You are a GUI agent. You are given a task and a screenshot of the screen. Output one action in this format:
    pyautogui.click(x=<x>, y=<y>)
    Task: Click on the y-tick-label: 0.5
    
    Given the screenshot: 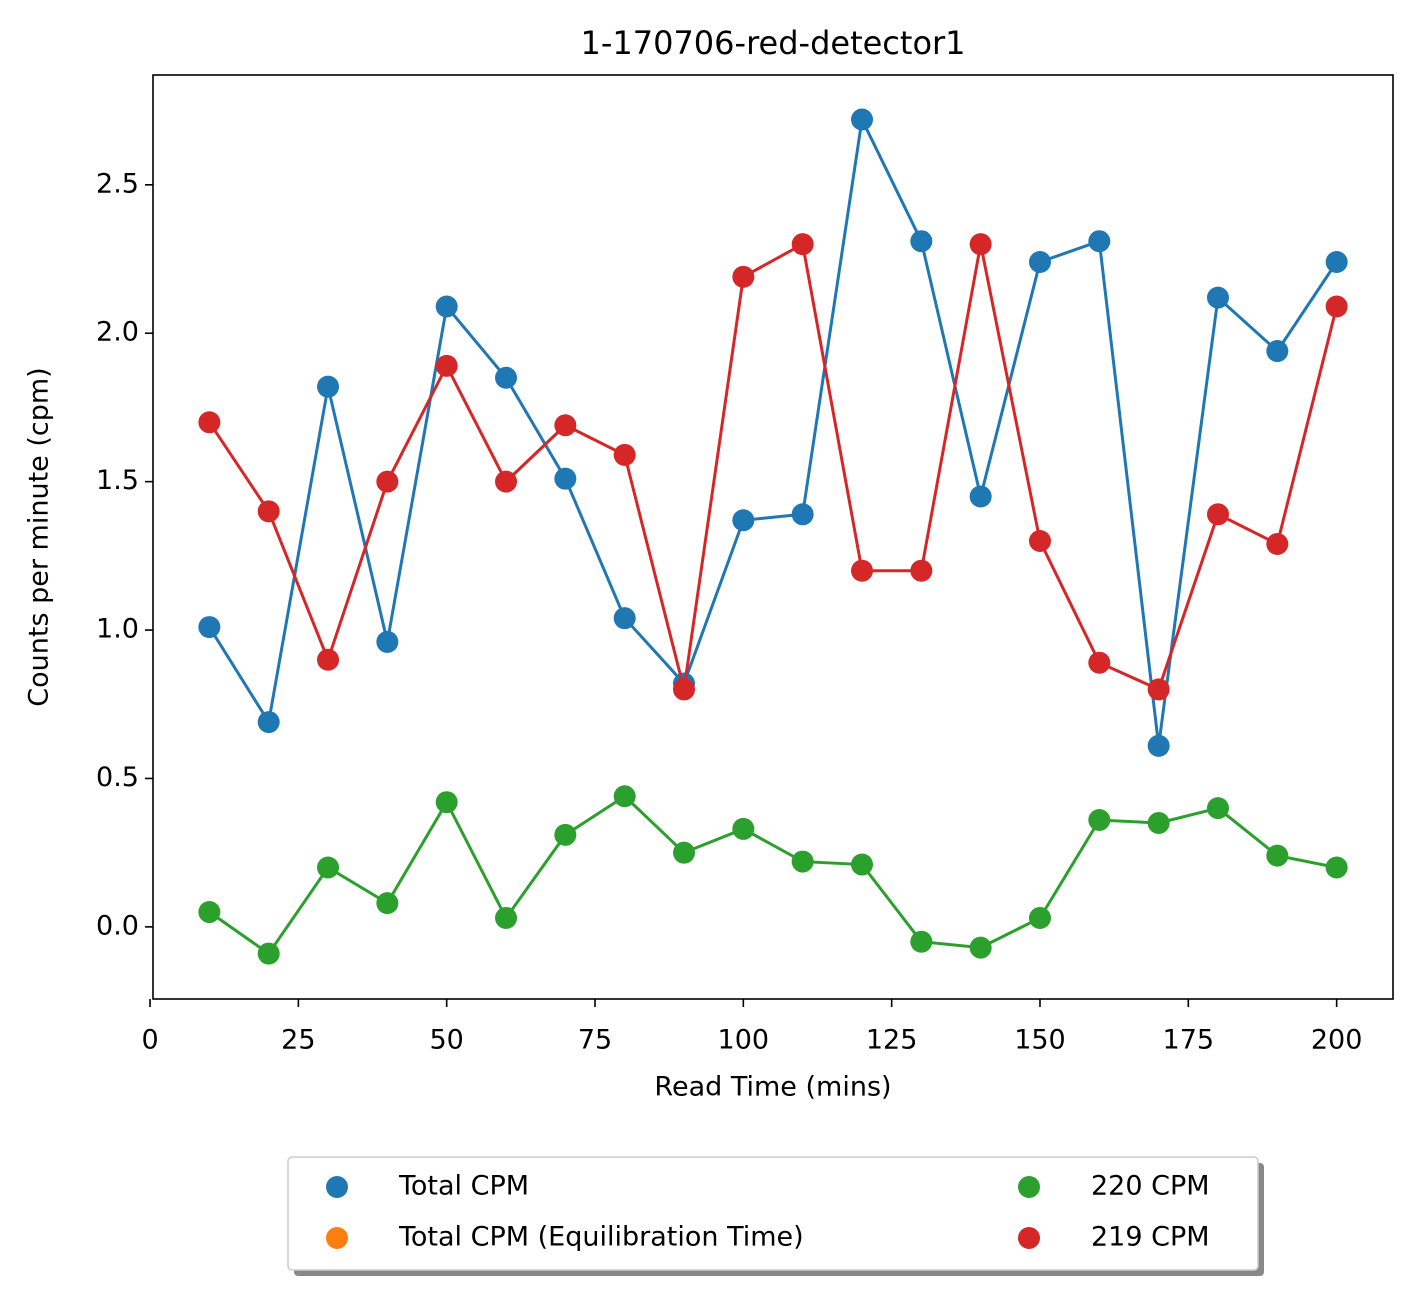 What is the action you would take?
    pyautogui.click(x=117, y=777)
    